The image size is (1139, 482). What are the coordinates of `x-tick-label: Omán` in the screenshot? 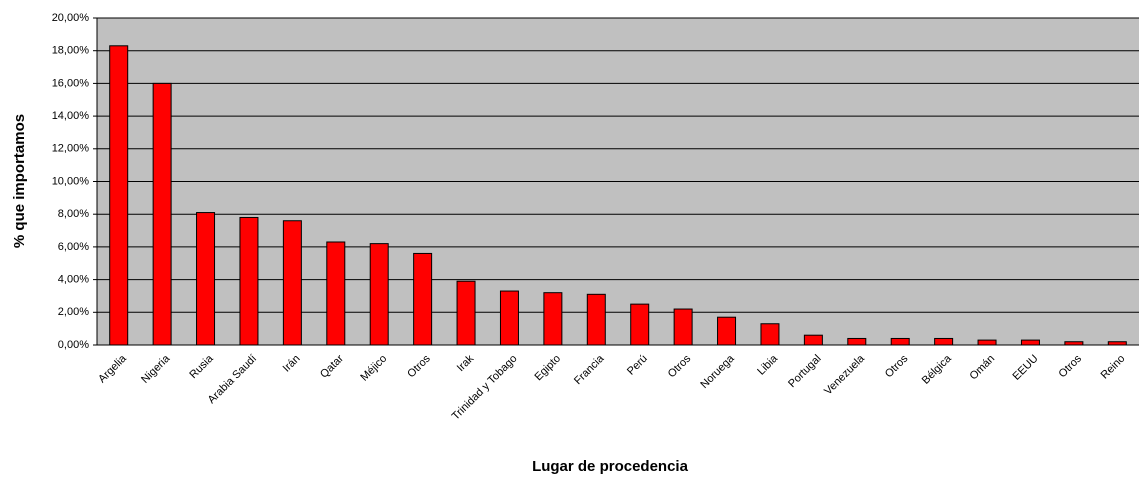 It's located at (983, 368).